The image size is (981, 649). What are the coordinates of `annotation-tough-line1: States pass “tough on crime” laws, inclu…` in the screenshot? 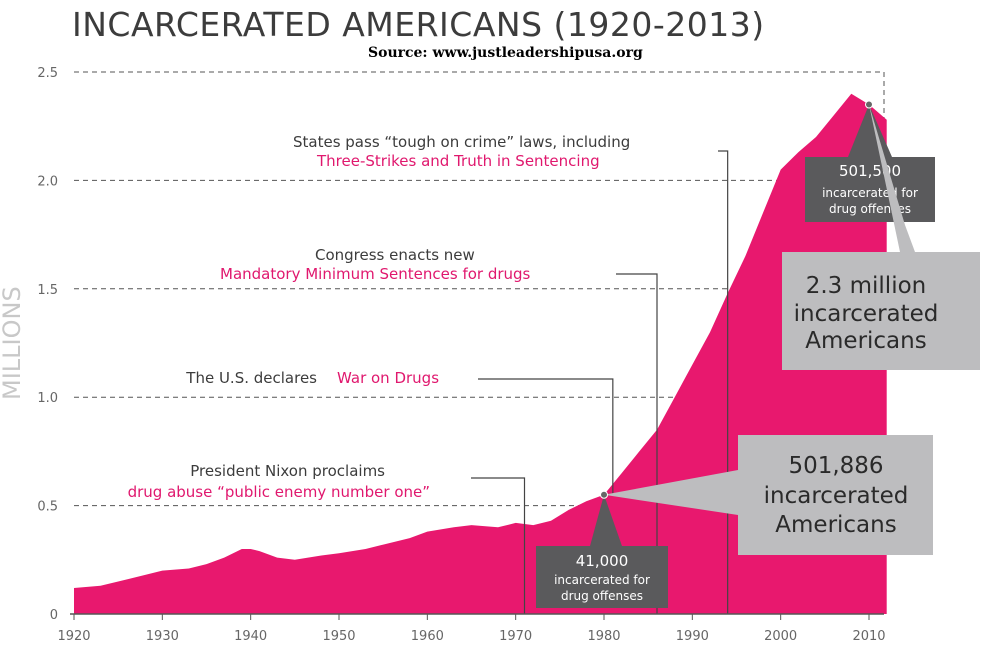 It's located at (461, 142).